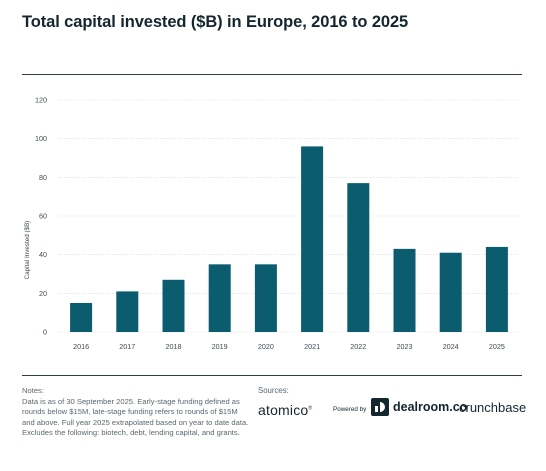 The image size is (546, 471). Describe the element at coordinates (404, 290) in the screenshot. I see `bar-2023` at that location.